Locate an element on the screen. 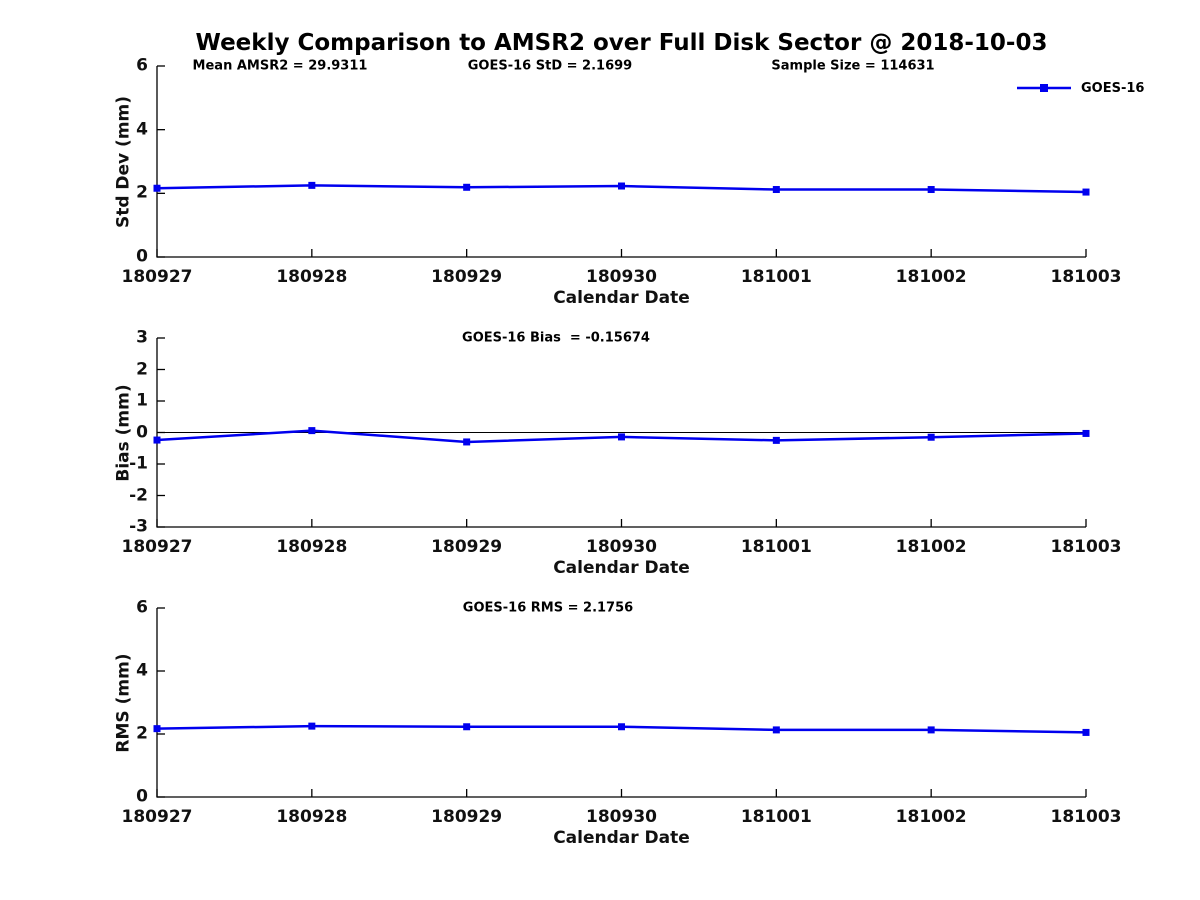 The height and width of the screenshot is (900, 1200). y-tick-label: -1 is located at coordinates (138, 463).